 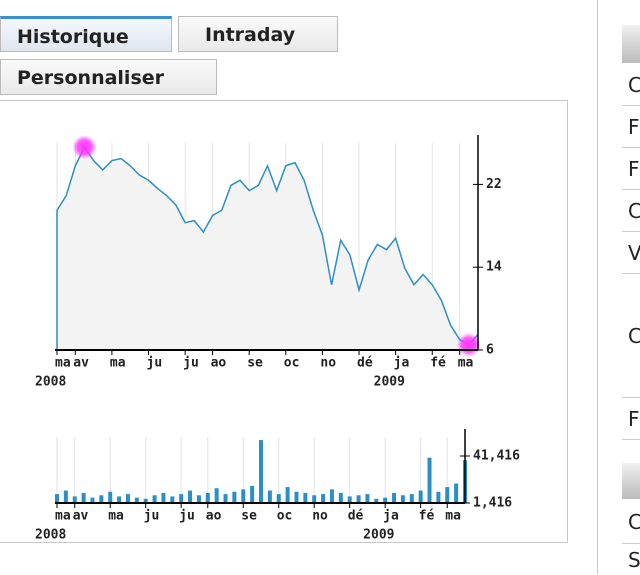 I want to click on y-tick-label: 6, so click(x=490, y=350).